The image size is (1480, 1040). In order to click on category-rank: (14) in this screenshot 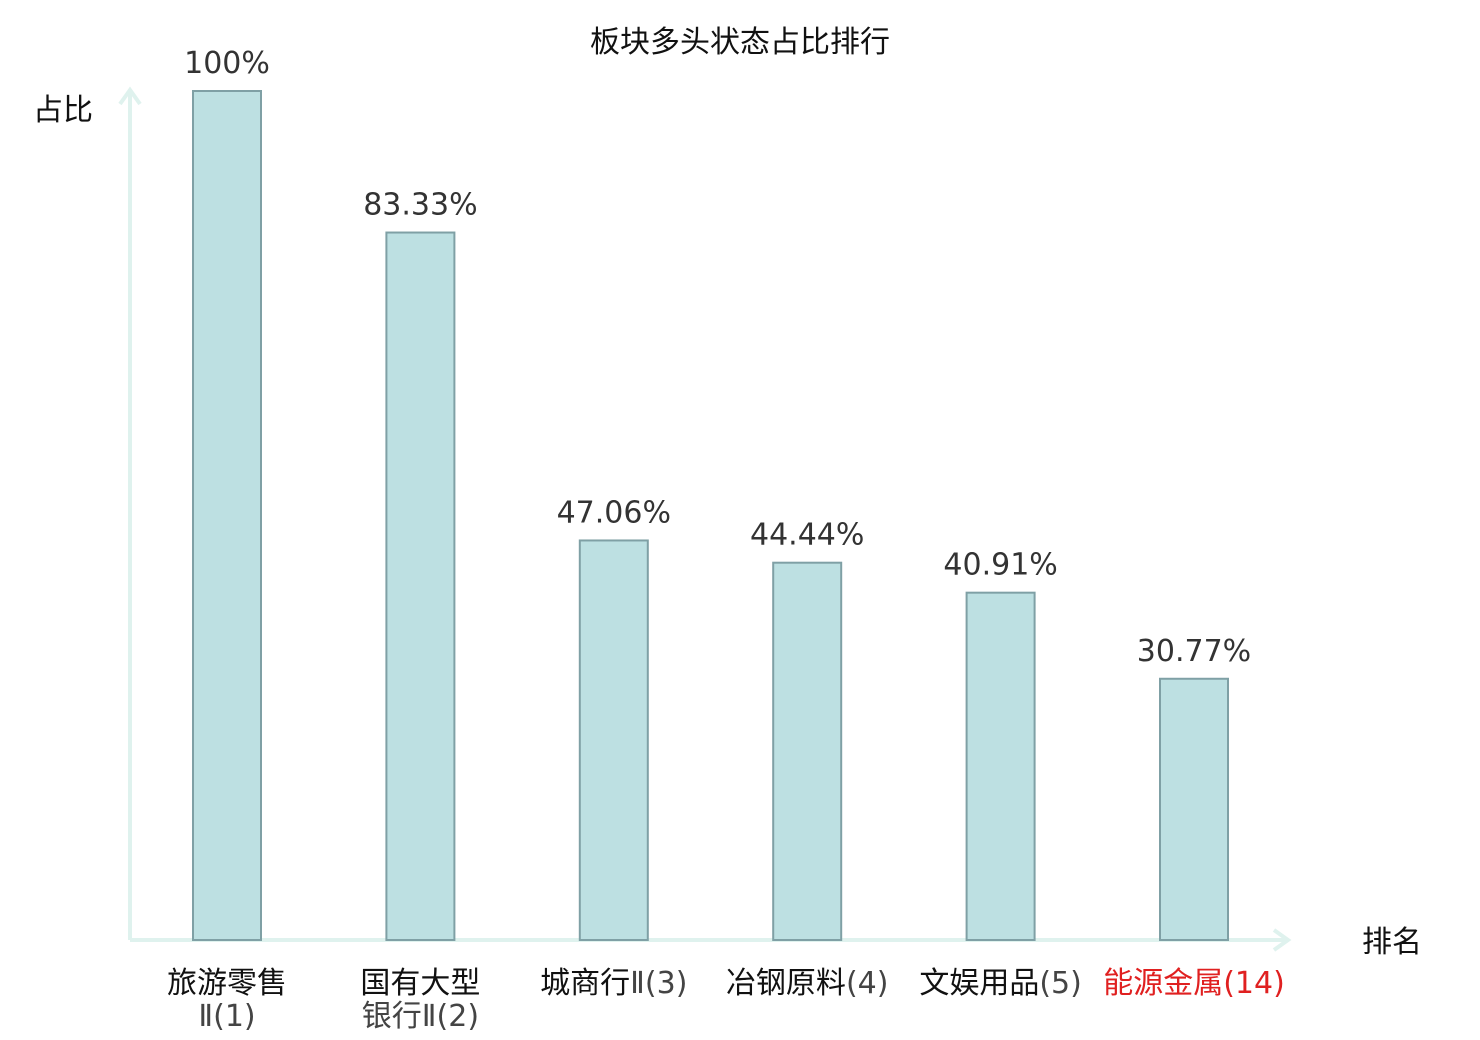, I will do `click(1254, 983)`.